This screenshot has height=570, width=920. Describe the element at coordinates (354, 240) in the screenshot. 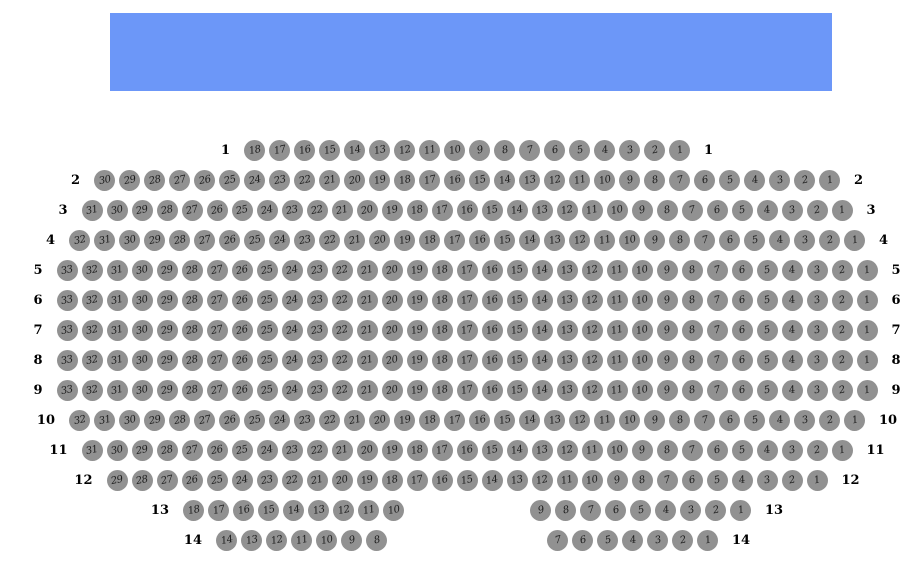

I see `seat: 21` at that location.